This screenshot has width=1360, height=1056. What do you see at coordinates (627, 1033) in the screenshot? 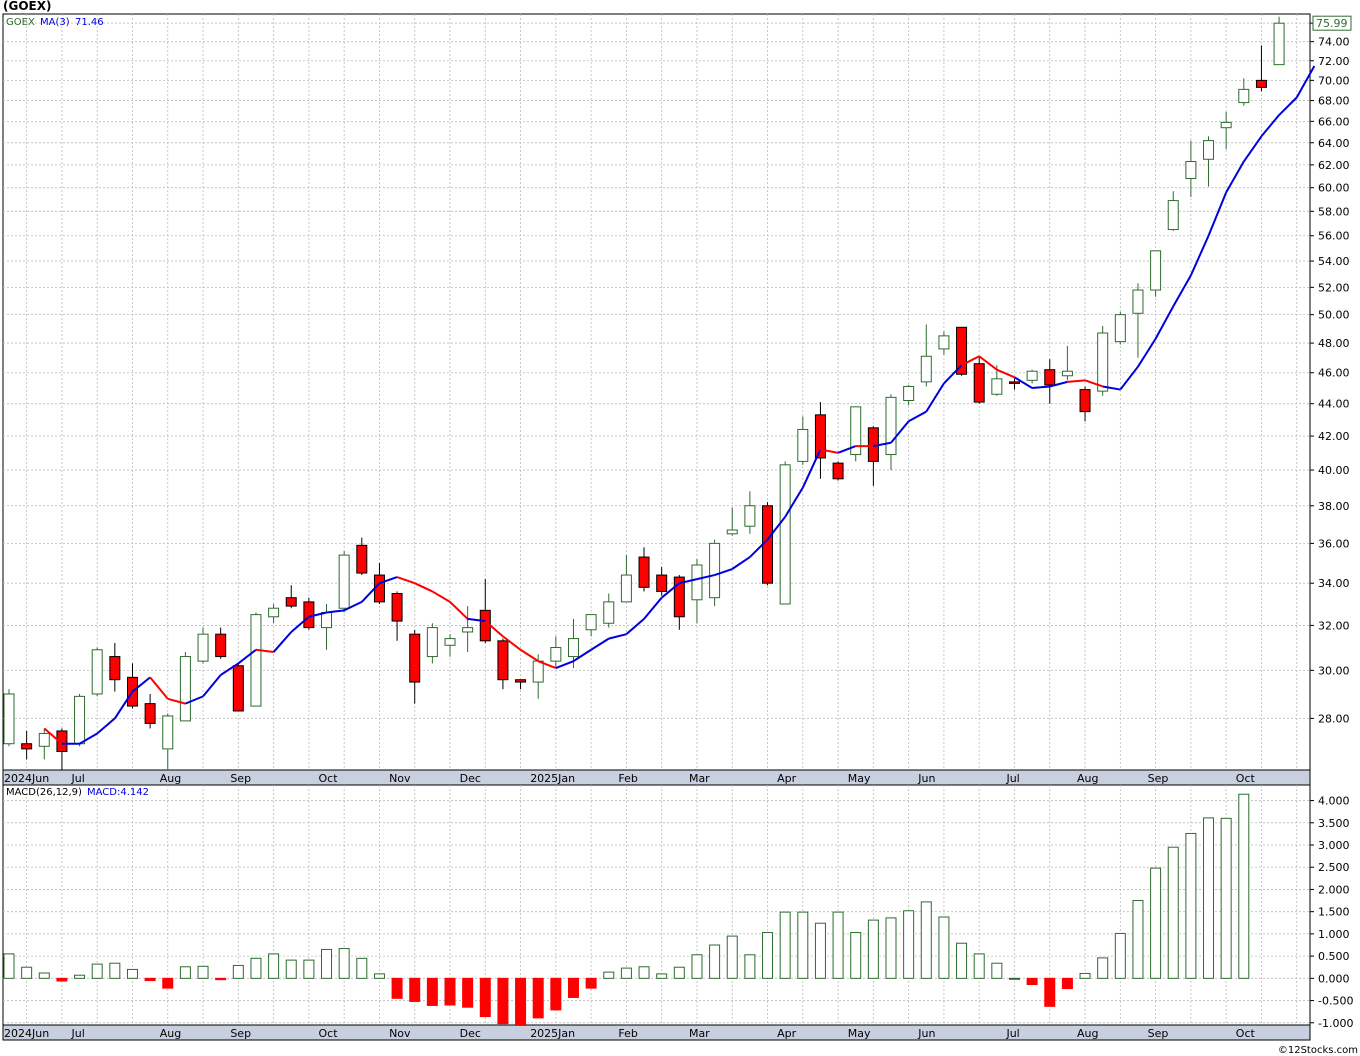
I see `macd-x-label: Feb` at bounding box center [627, 1033].